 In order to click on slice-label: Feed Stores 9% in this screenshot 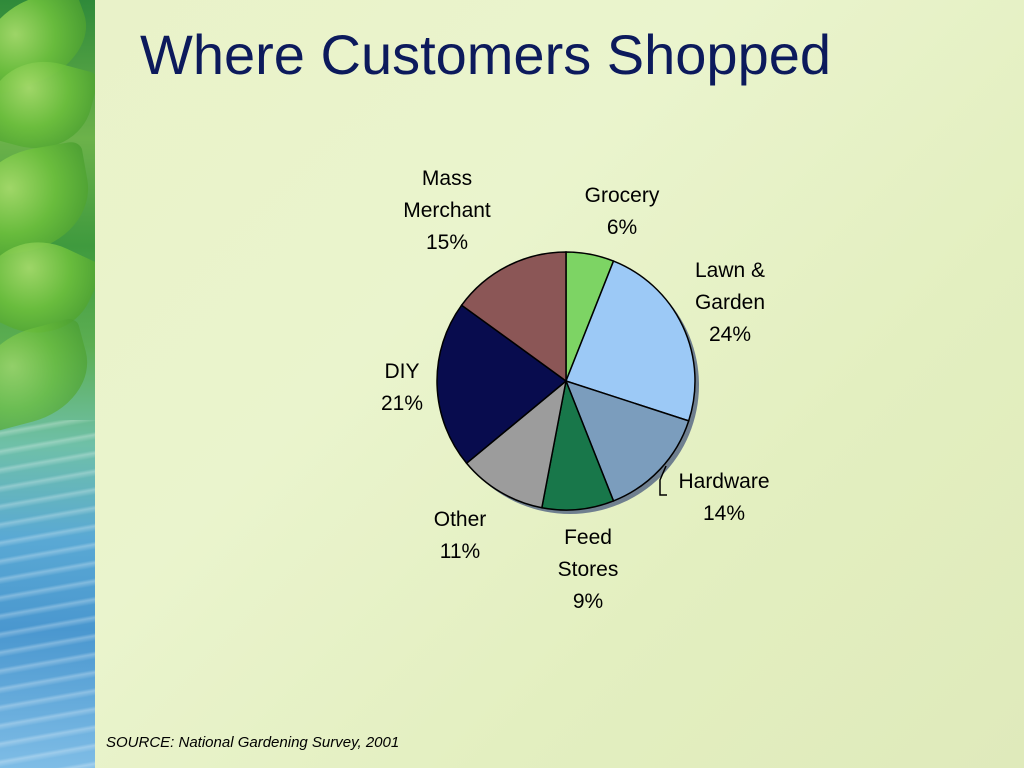, I will do `click(588, 569)`.